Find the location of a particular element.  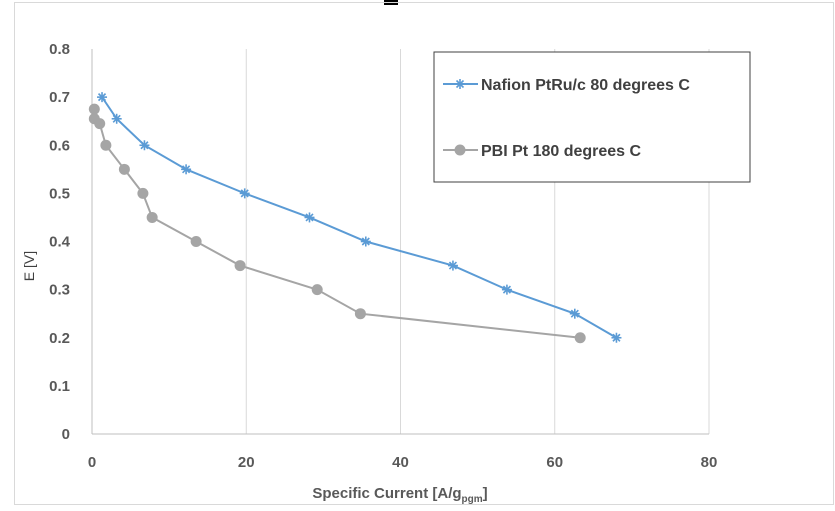

legend-label-nafion: Nafion PtRu/c 80 degrees C is located at coordinates (585, 85).